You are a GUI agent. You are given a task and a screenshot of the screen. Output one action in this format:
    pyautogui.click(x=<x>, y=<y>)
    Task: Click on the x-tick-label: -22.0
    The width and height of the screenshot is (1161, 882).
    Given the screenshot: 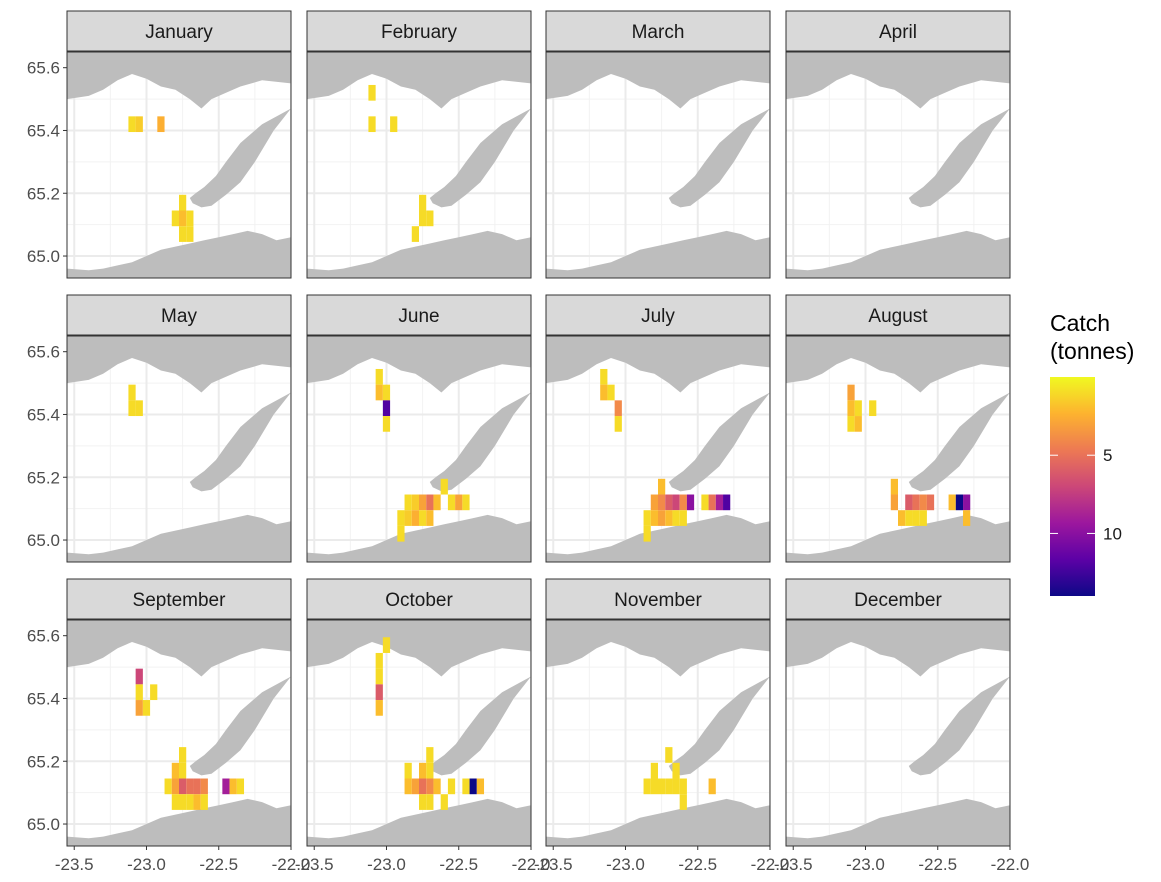 What is the action you would take?
    pyautogui.click(x=770, y=864)
    